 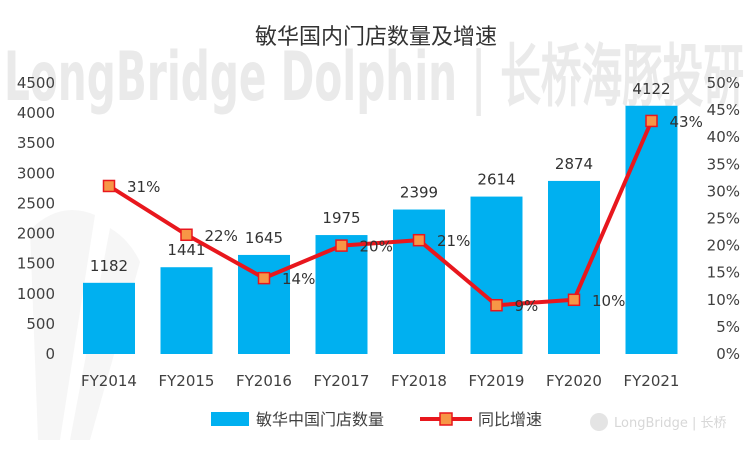 What do you see at coordinates (109, 381) in the screenshot?
I see `x-tick-label: FY2014` at bounding box center [109, 381].